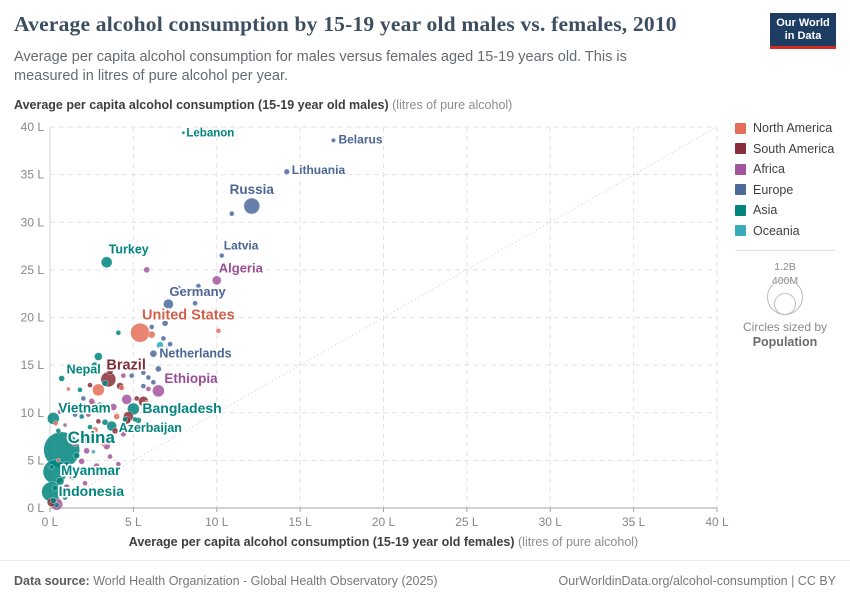 The height and width of the screenshot is (600, 850). I want to click on legend-item-oceania: Oceania, so click(789, 231).